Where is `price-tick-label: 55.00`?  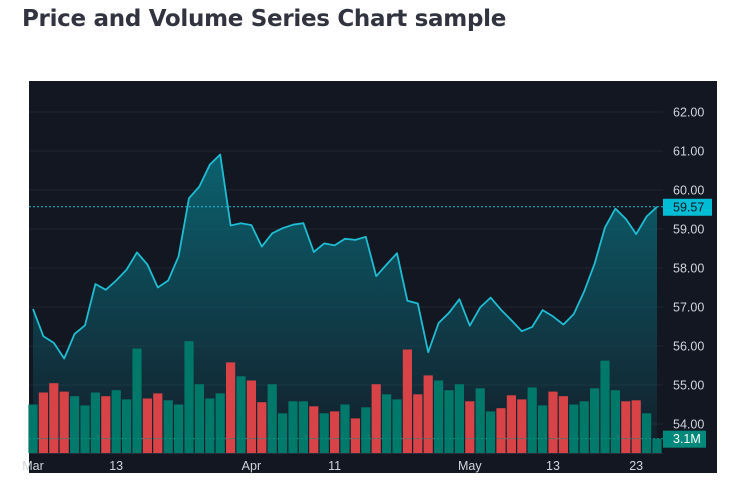 price-tick-label: 55.00 is located at coordinates (688, 386).